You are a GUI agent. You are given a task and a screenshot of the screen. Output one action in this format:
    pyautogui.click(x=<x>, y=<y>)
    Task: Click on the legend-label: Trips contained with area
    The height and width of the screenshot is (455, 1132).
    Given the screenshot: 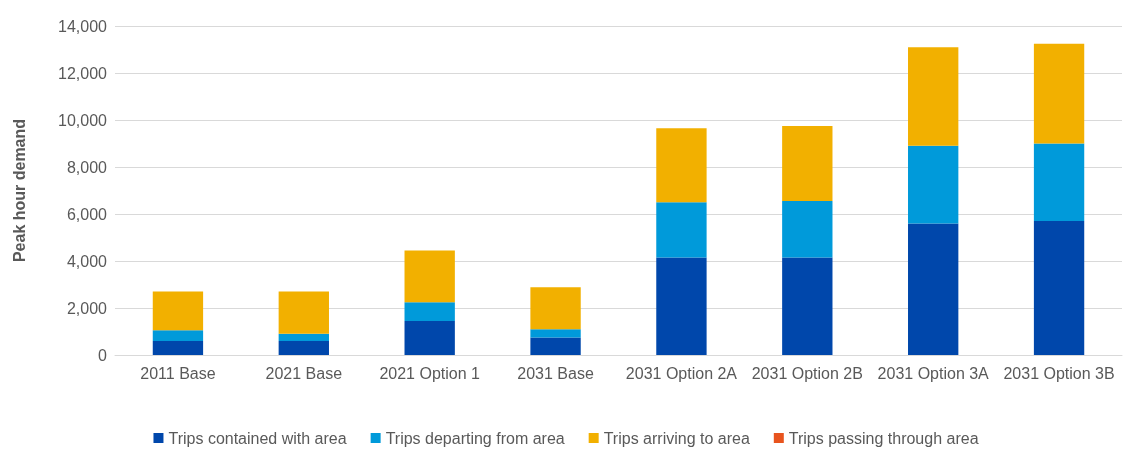 What is the action you would take?
    pyautogui.click(x=257, y=438)
    